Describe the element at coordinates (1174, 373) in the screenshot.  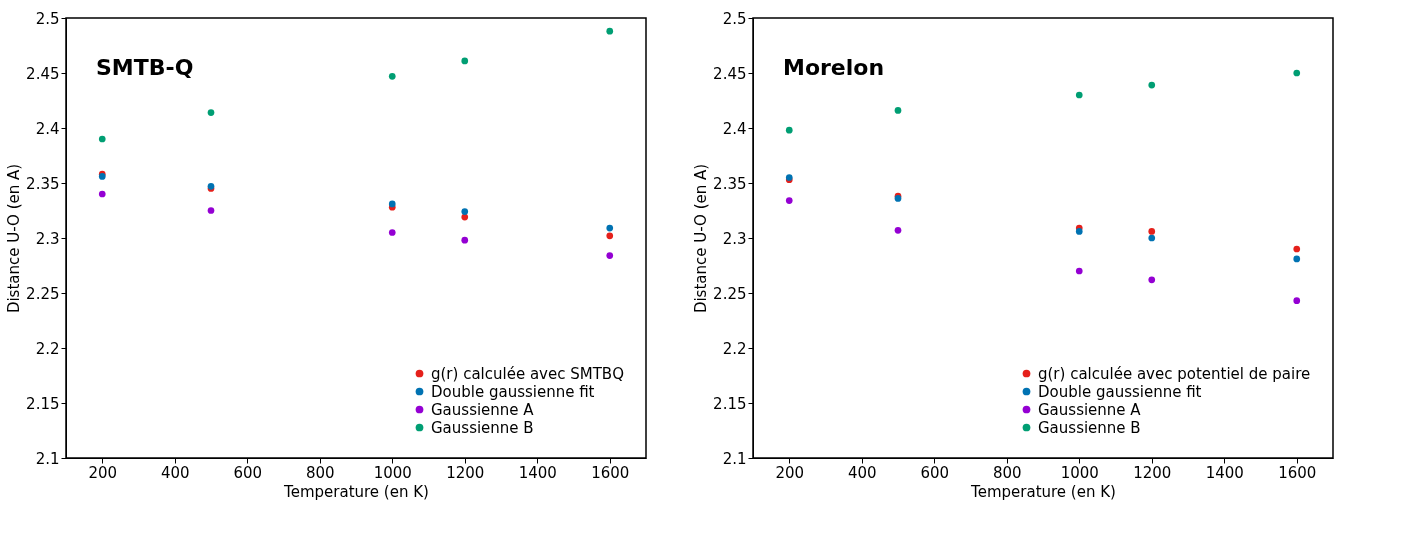
I see `legend-label: g(r) calculée avec potentiel de paire` at that location.